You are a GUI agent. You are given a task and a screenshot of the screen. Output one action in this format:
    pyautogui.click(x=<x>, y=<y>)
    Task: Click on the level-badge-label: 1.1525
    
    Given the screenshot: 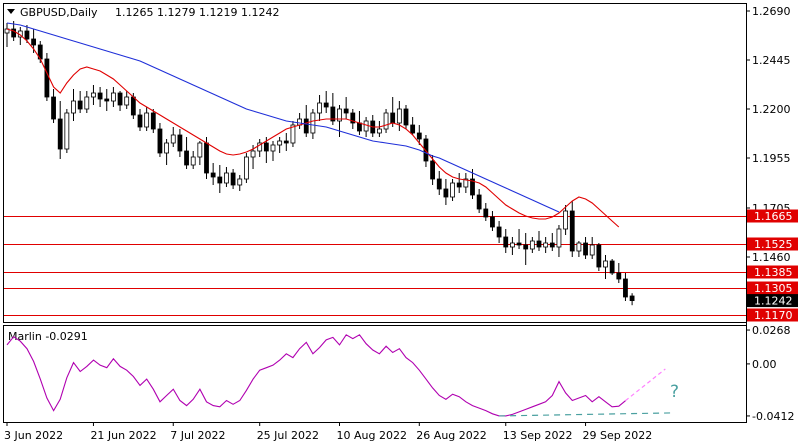 What is the action you would take?
    pyautogui.click(x=773, y=244)
    